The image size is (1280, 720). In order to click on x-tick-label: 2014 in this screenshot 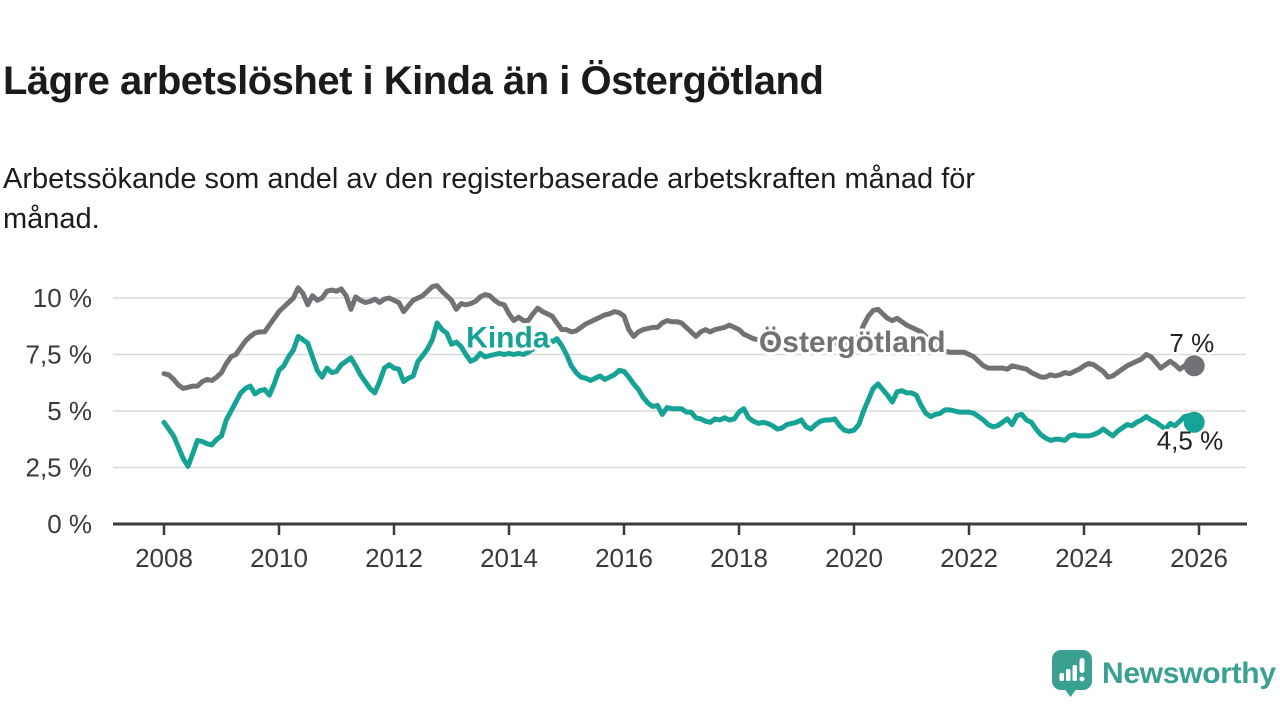, I will do `click(509, 558)`.